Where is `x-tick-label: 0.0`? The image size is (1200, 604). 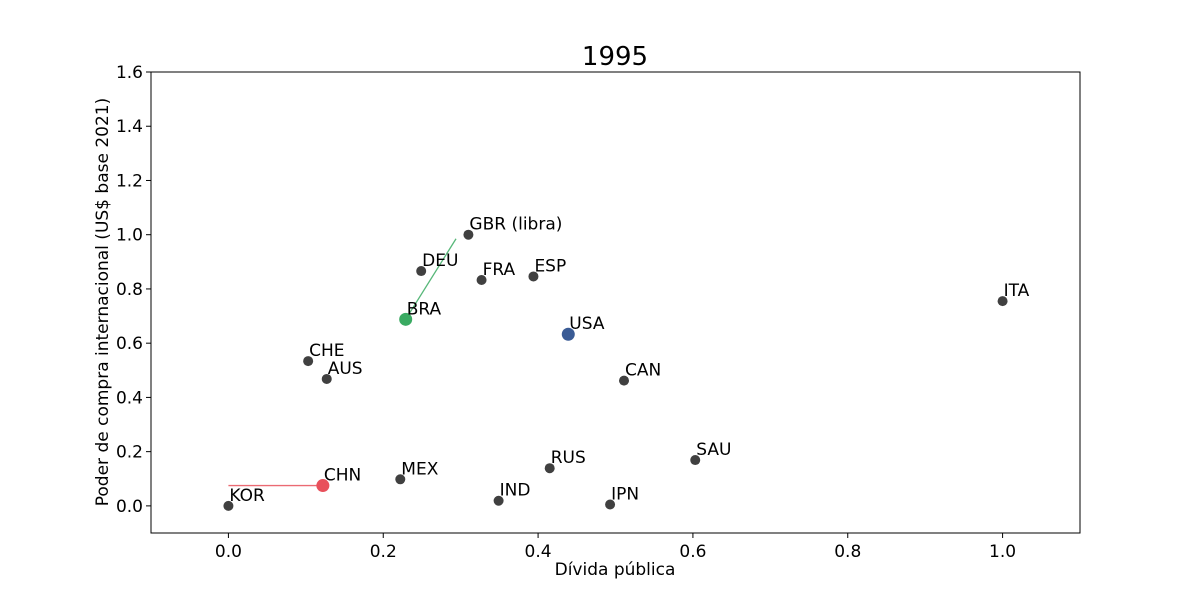
x-tick-label: 0.0 is located at coordinates (228, 552).